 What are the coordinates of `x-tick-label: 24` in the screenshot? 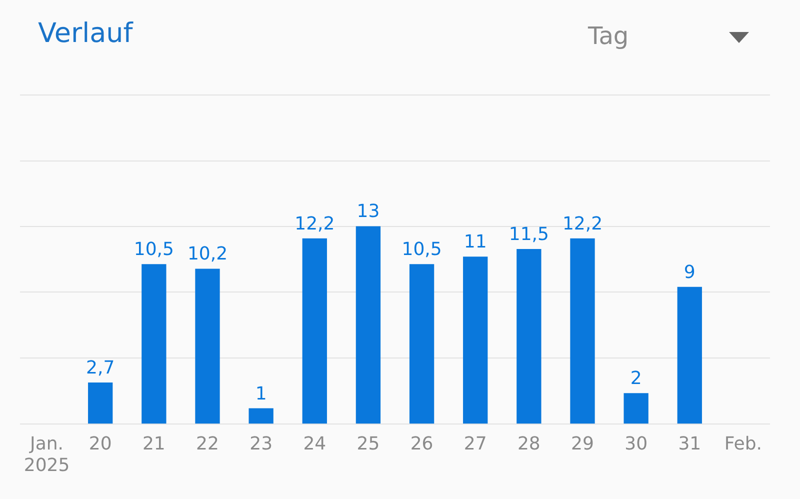 It's located at (314, 443).